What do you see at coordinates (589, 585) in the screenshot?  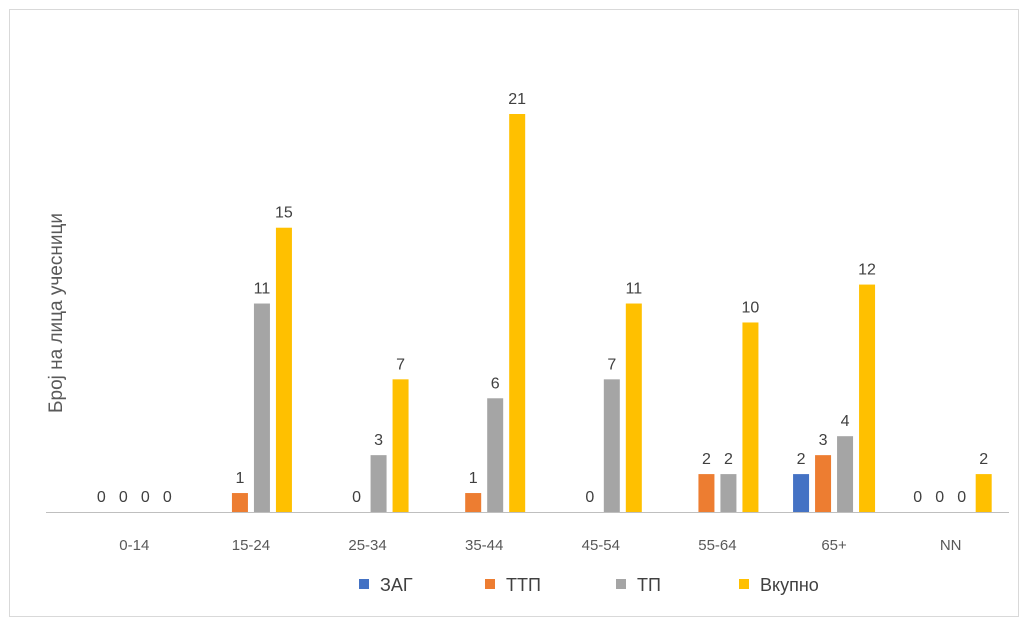 I see `legend: ЗАГ ТТП ТП Вкупно` at bounding box center [589, 585].